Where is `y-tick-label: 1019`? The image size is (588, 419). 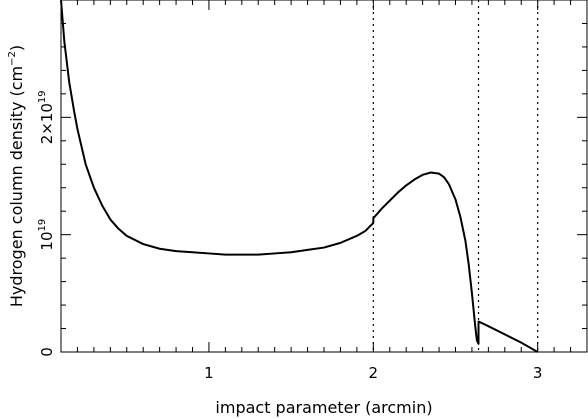
y-tick-label: 1019 is located at coordinates (46, 235).